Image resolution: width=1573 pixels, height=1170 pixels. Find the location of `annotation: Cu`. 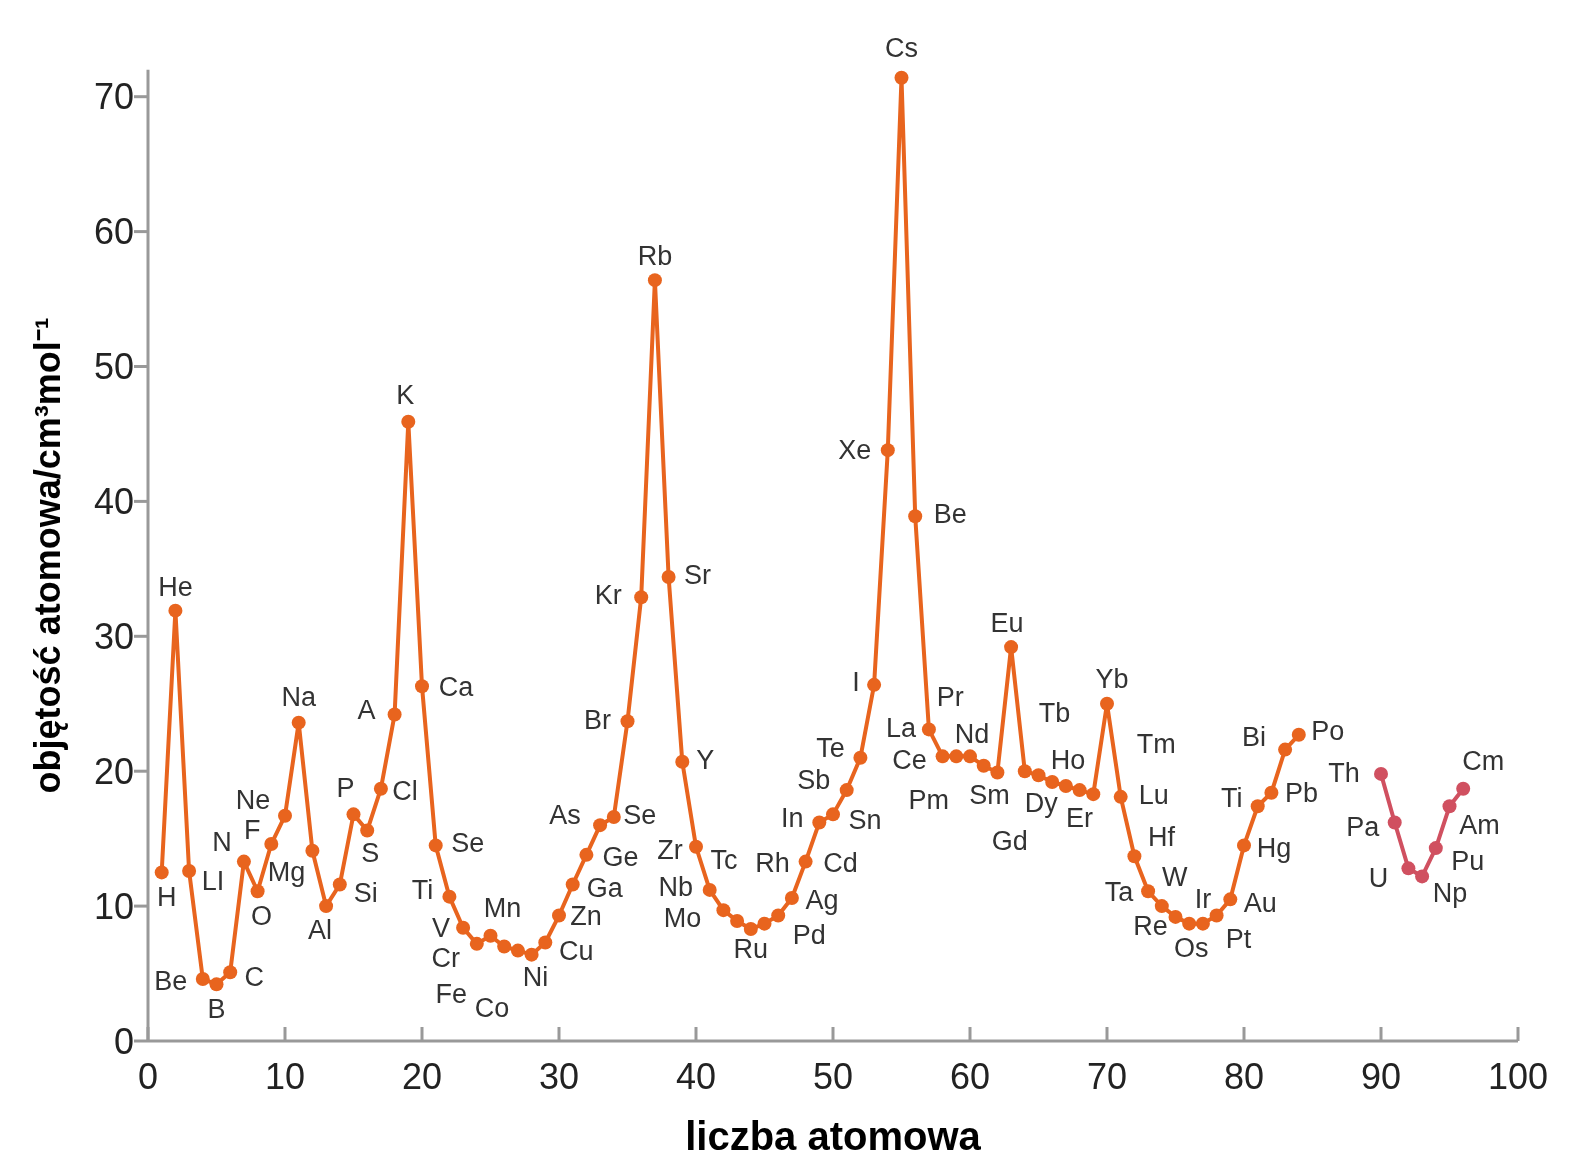

annotation: Cu is located at coordinates (576, 950).